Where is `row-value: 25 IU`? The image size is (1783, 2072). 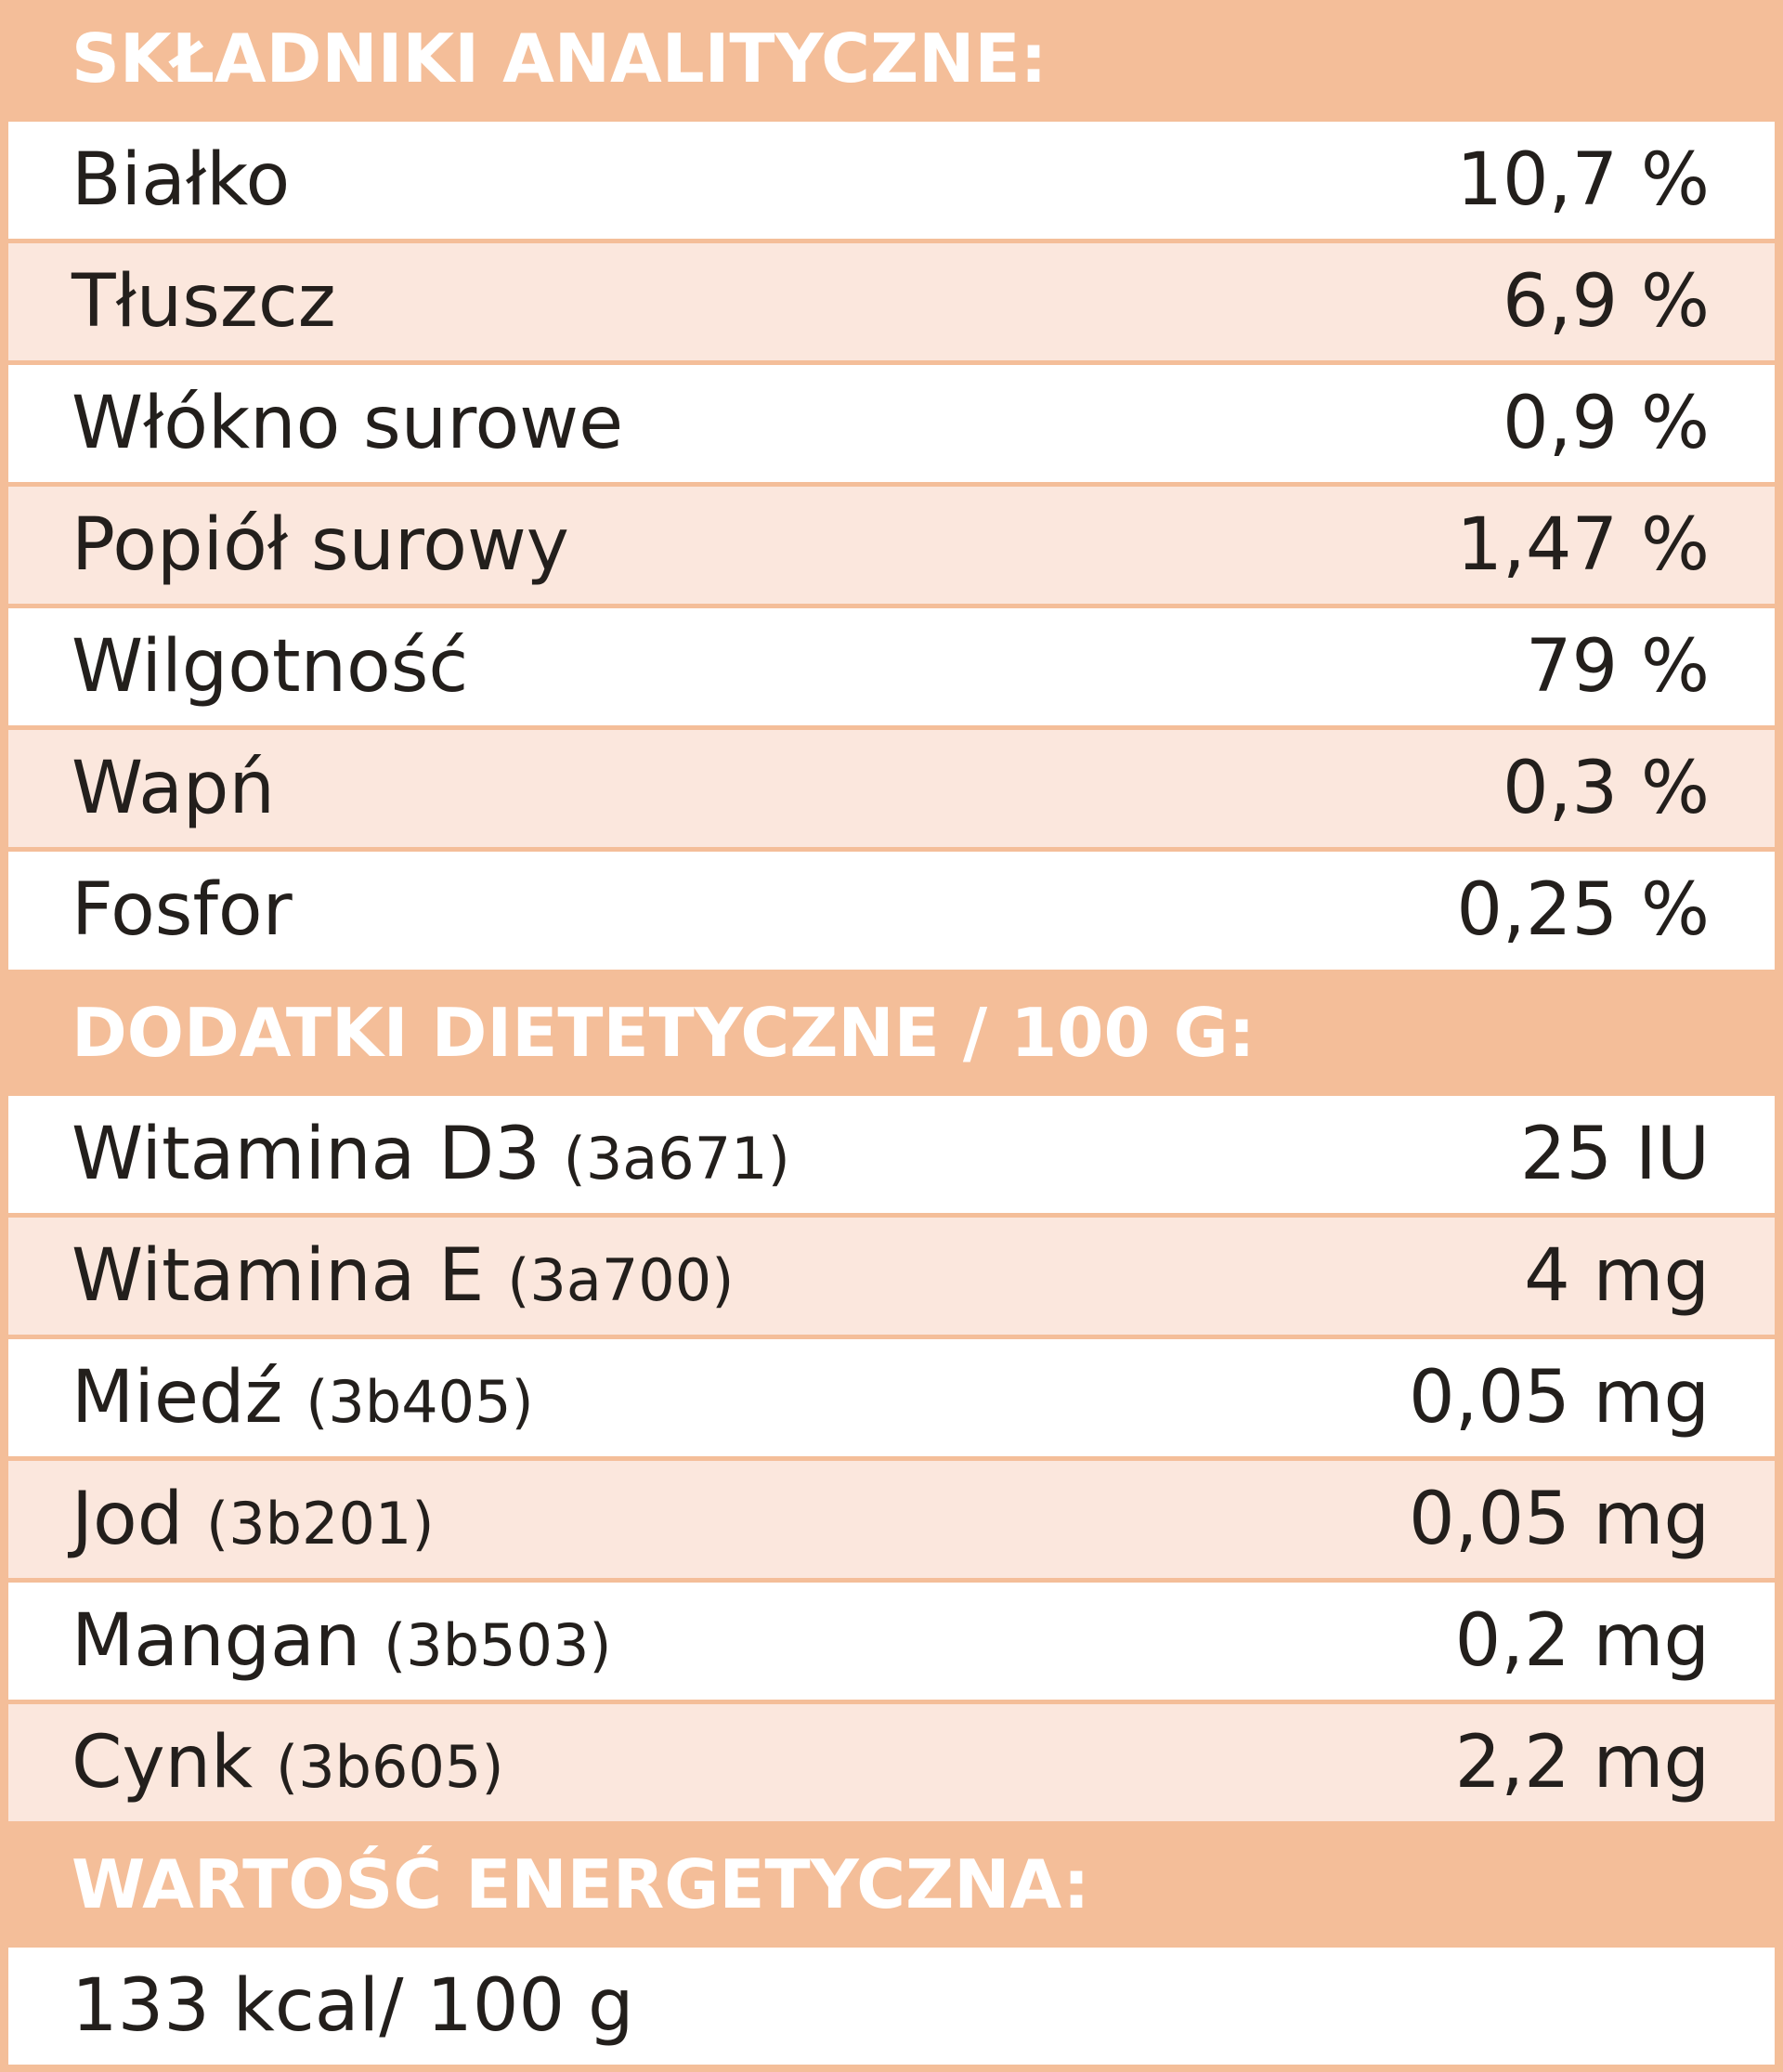 row-value: 25 IU is located at coordinates (1614, 1154).